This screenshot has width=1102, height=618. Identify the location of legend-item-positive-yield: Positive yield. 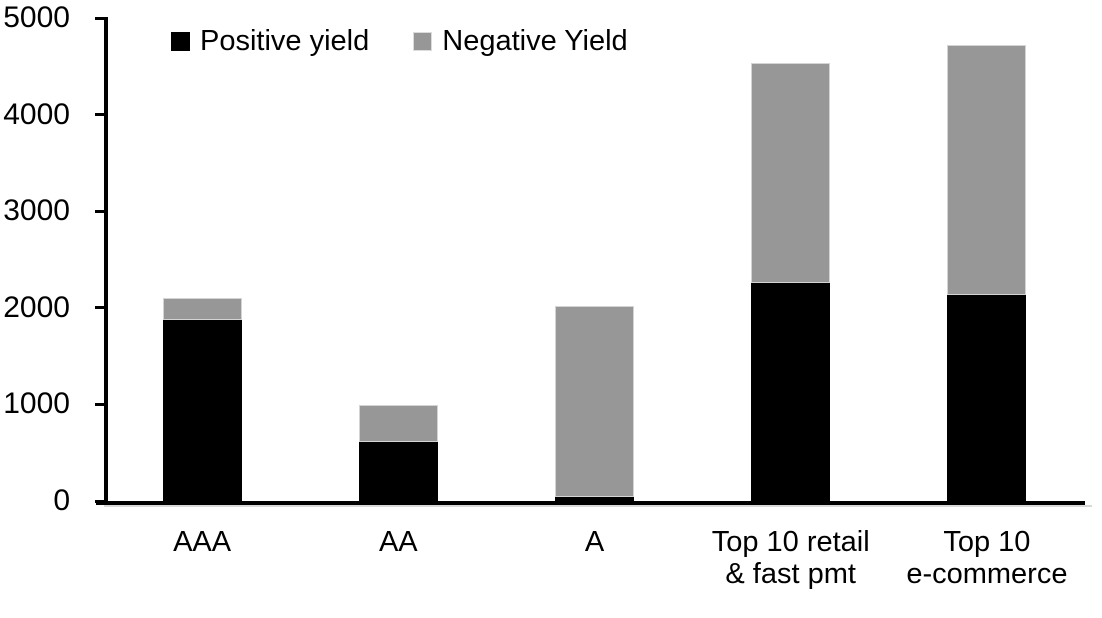
(270, 41).